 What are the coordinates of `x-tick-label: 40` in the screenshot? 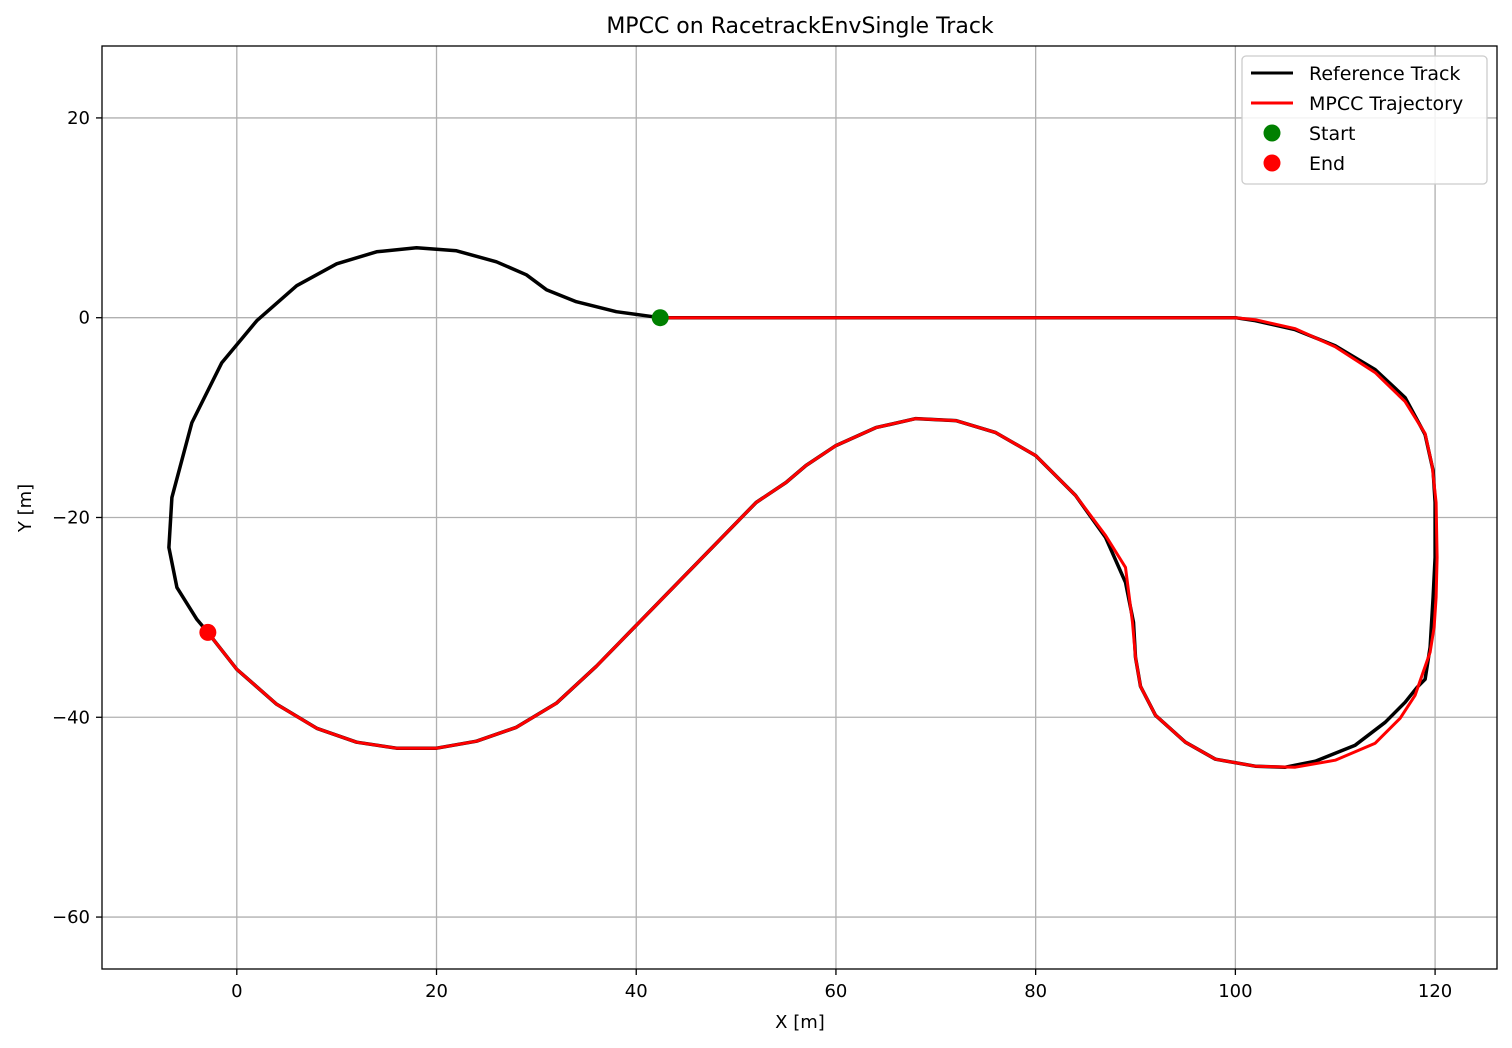 It's located at (636, 991).